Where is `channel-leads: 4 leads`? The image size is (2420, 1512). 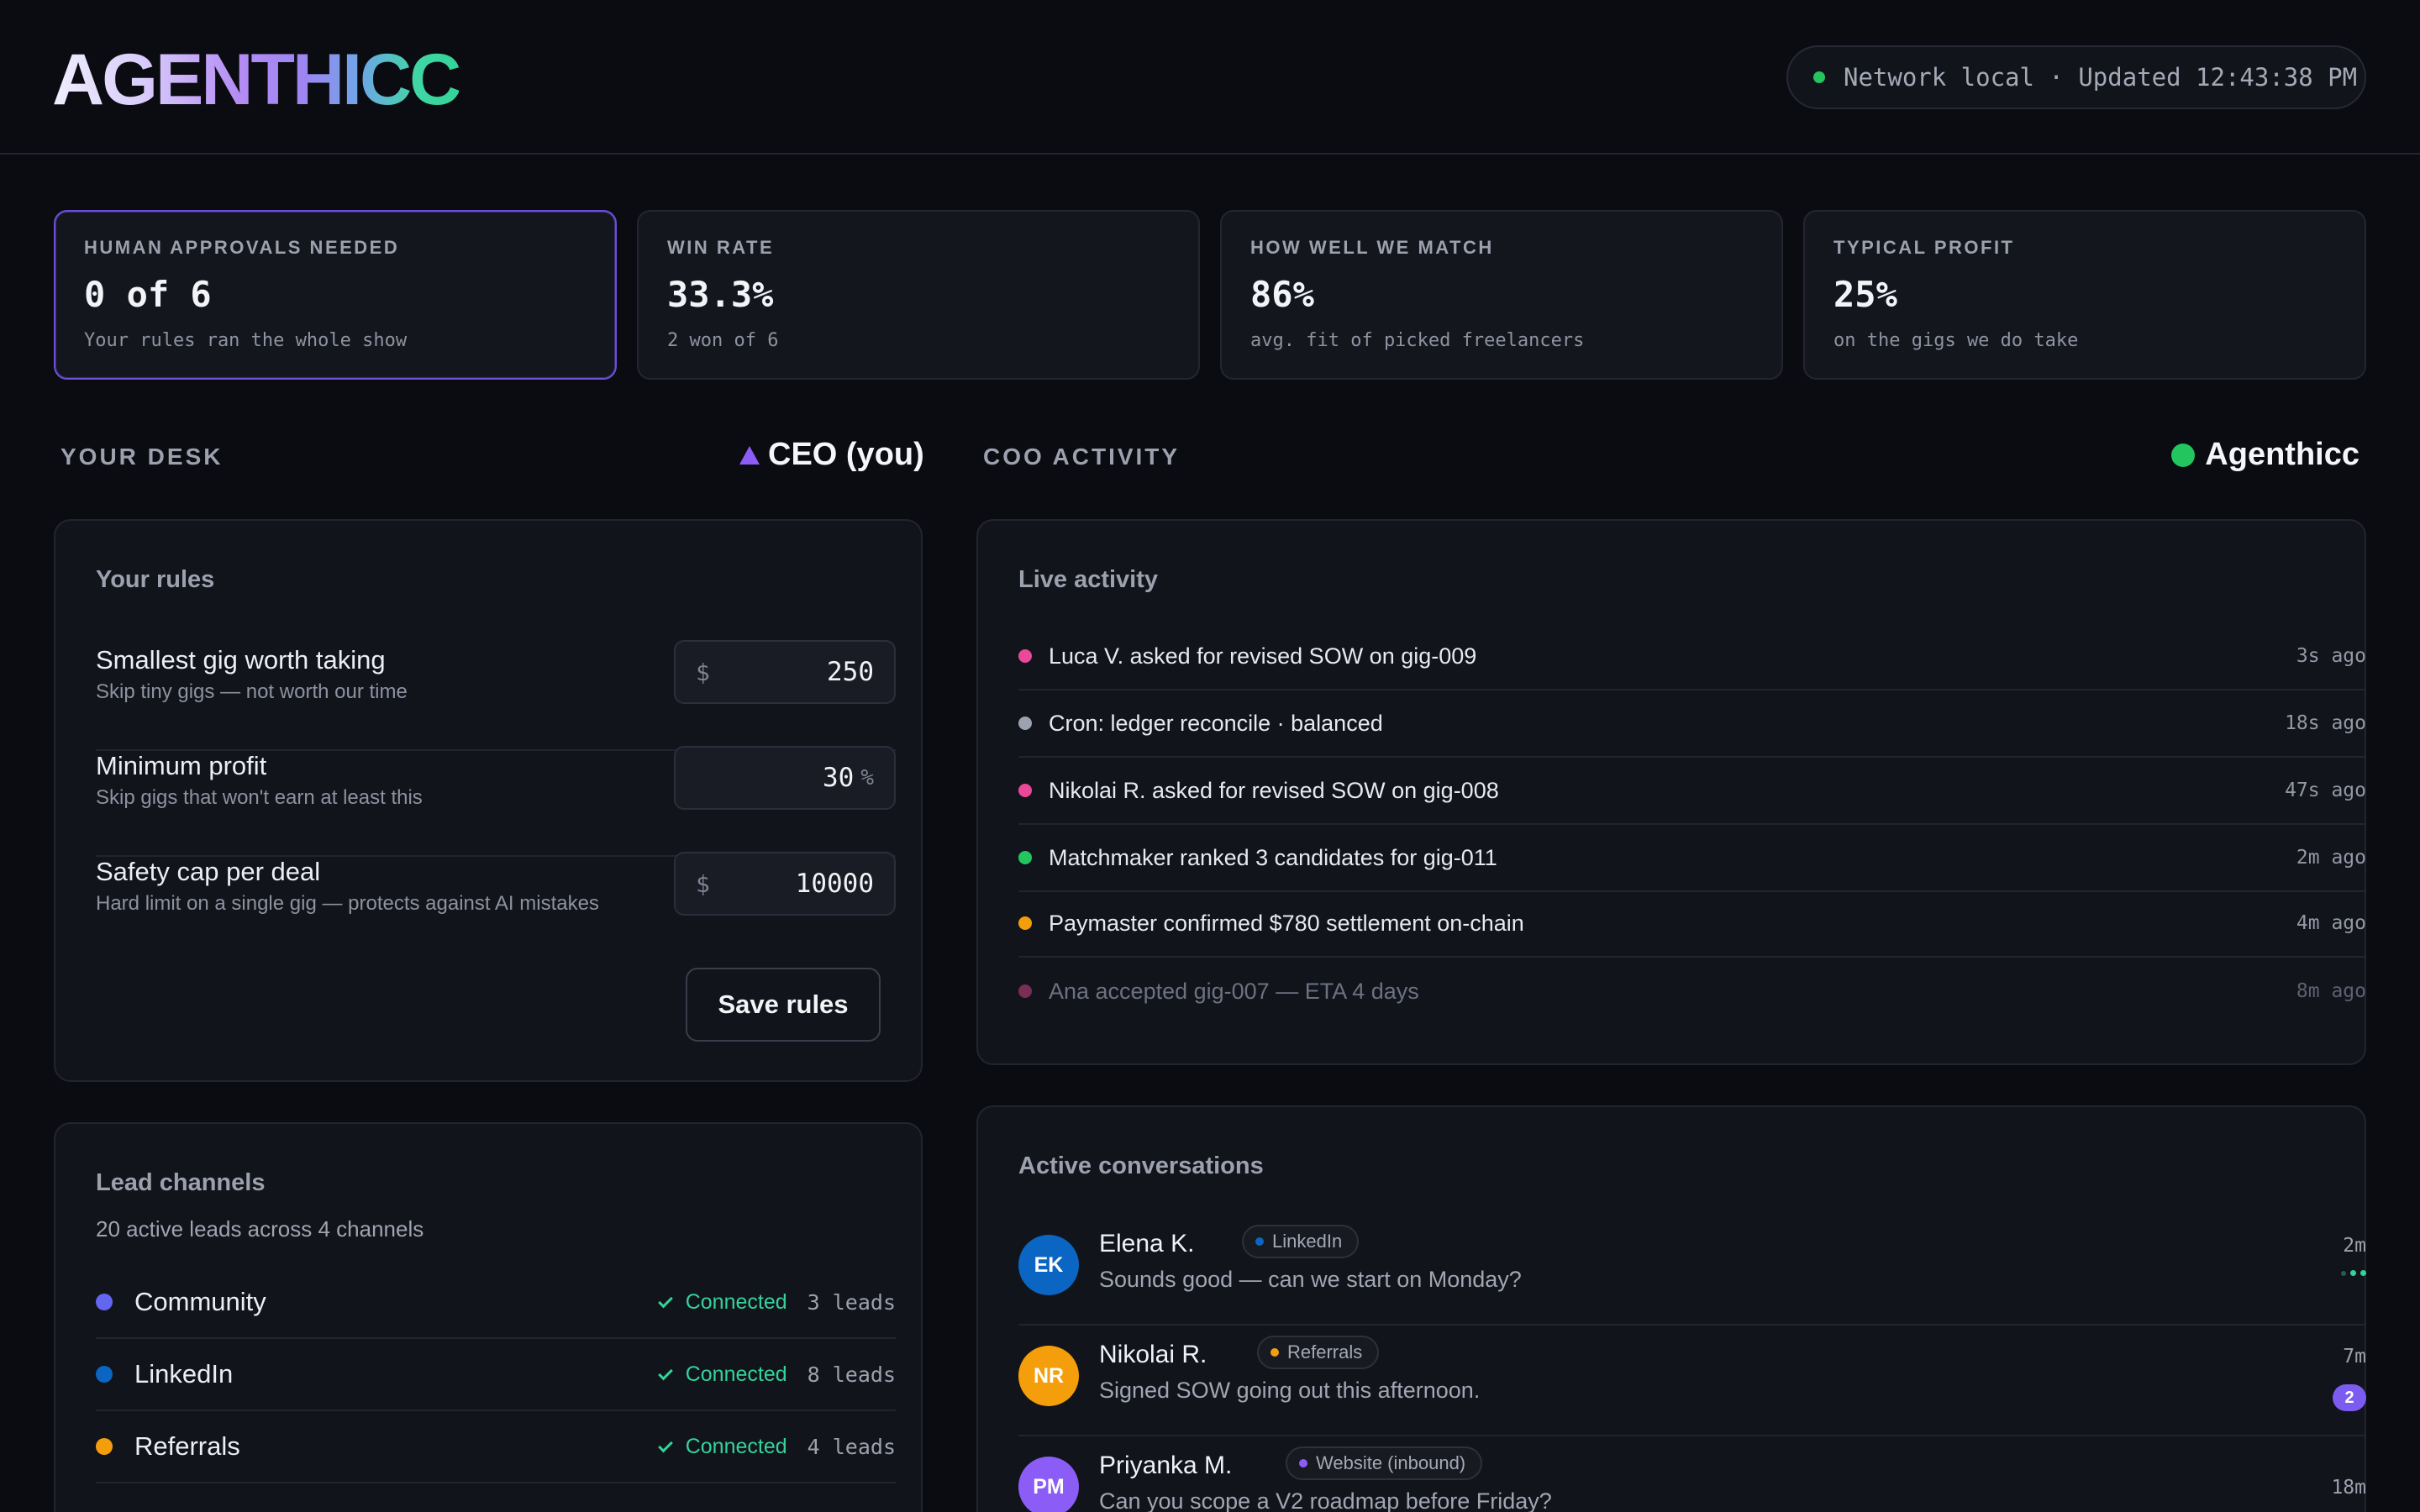
channel-leads: 4 leads is located at coordinates (852, 1446).